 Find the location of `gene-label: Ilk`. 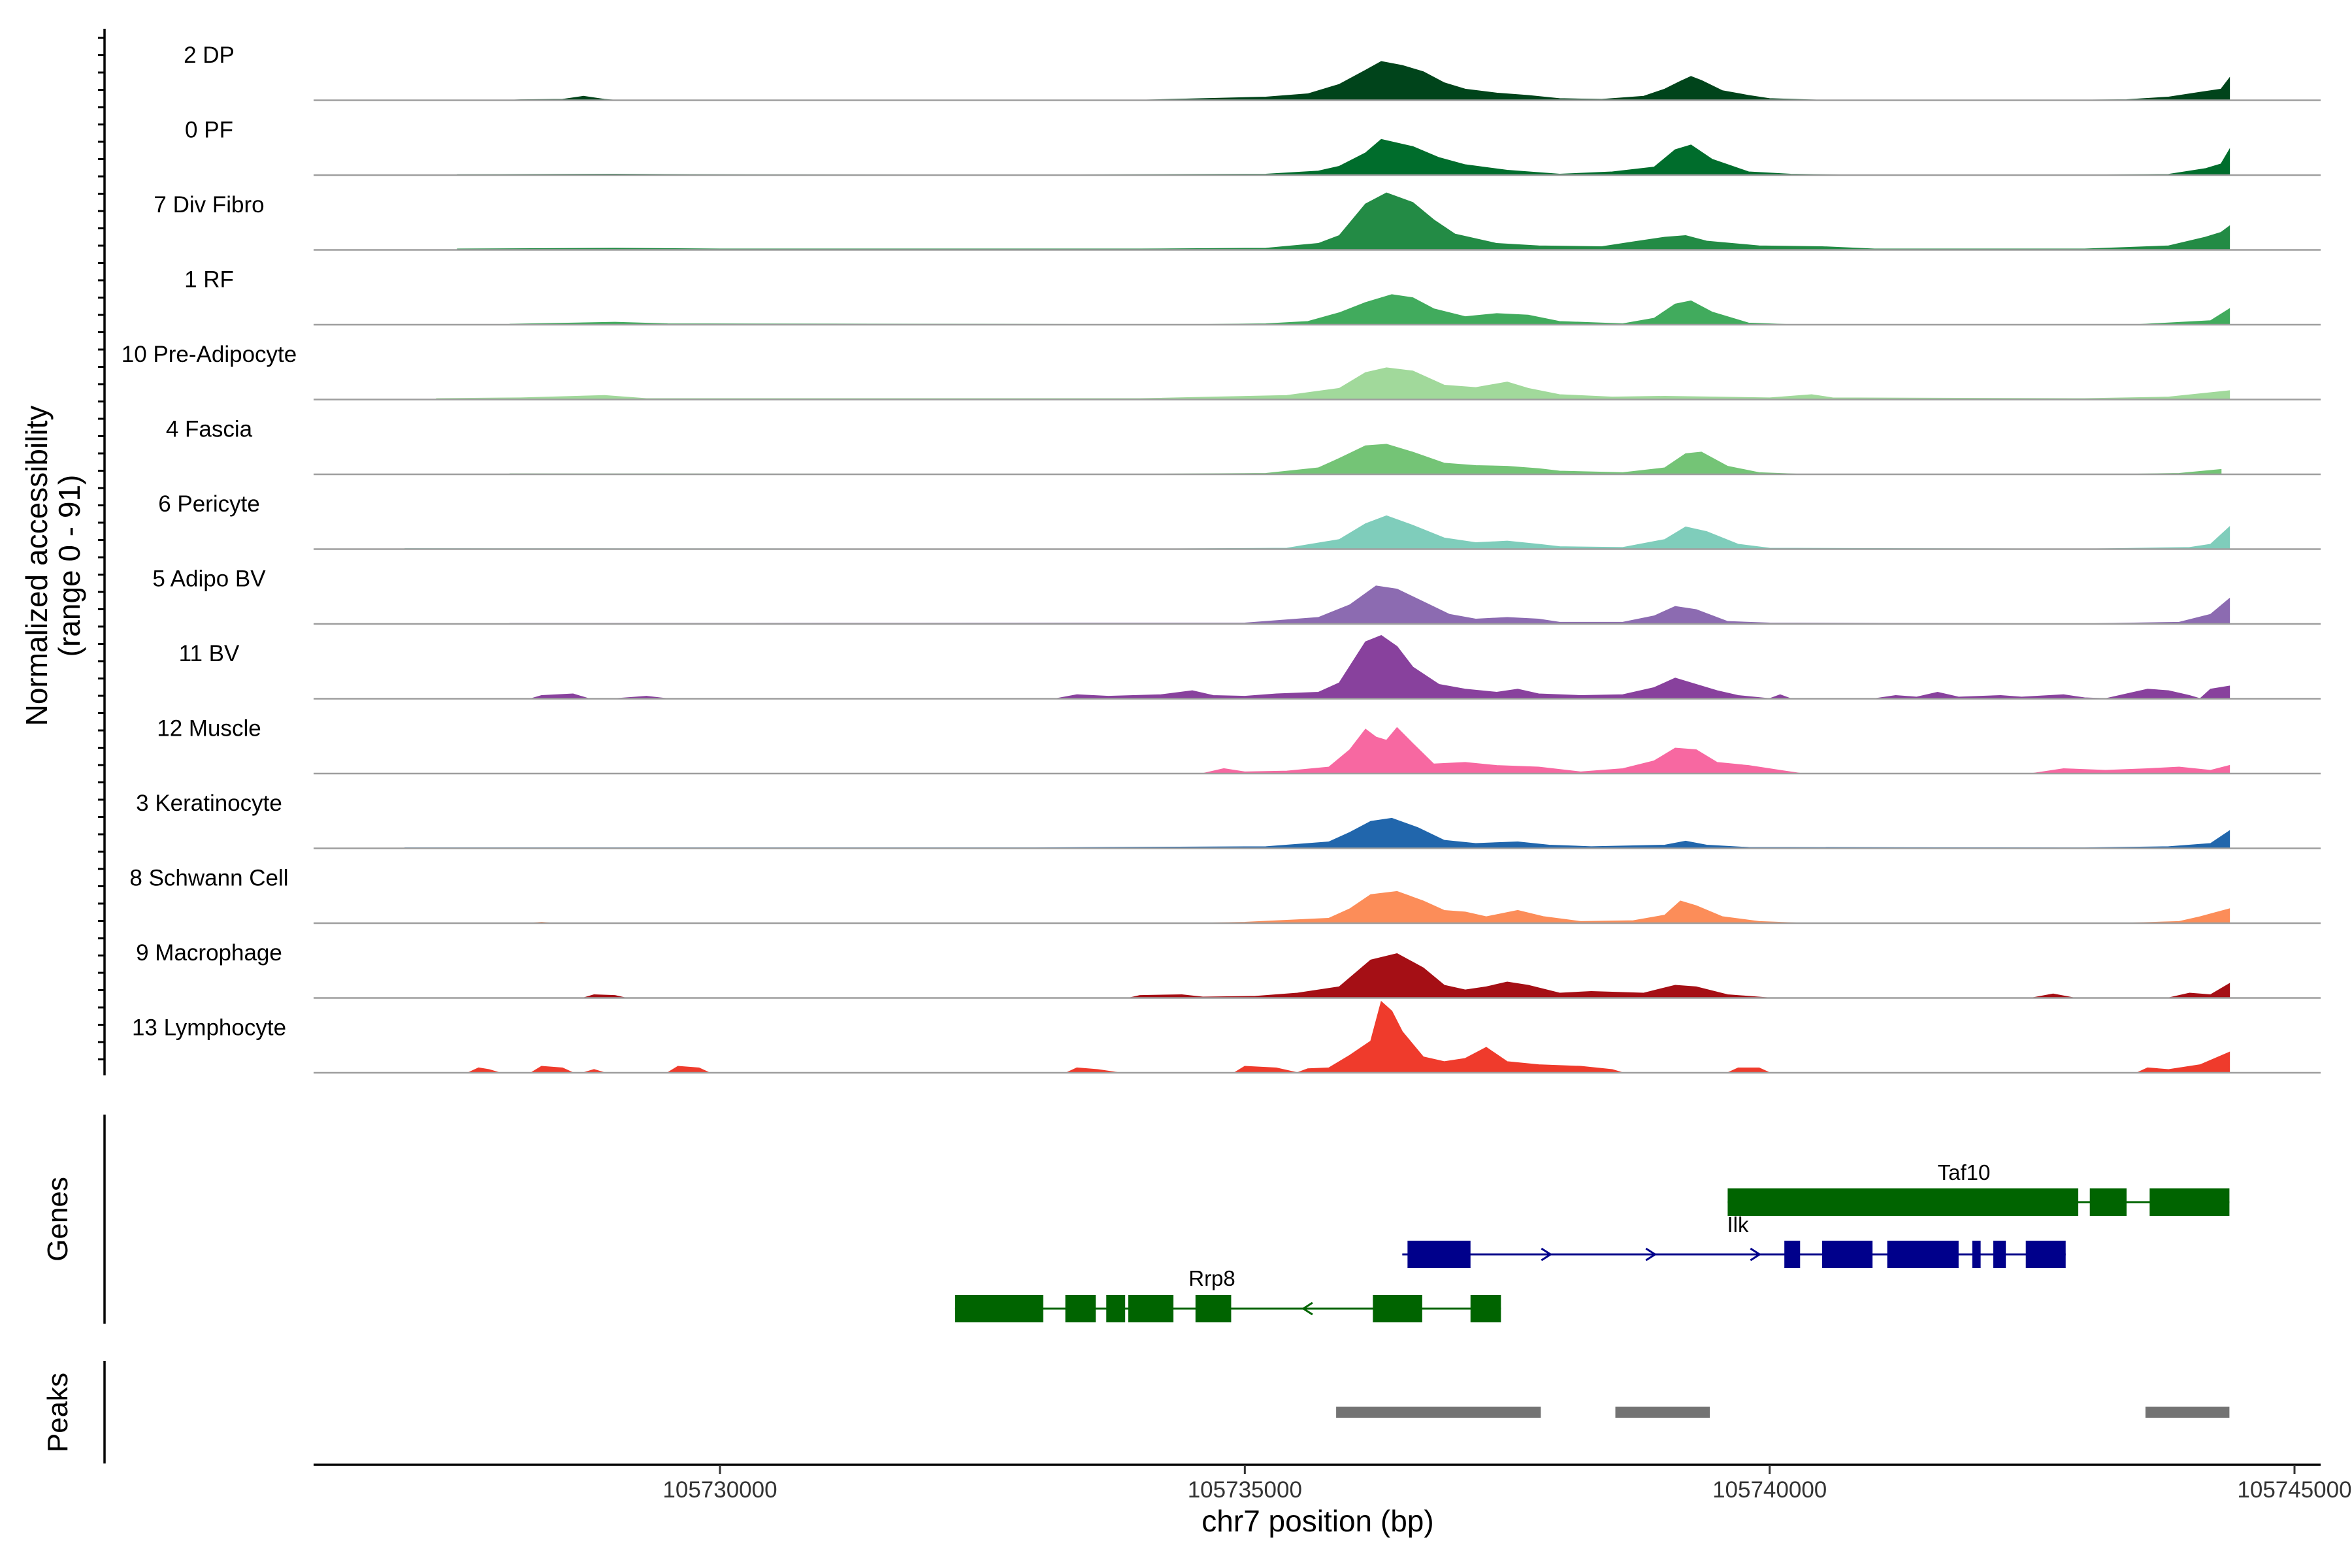

gene-label: Ilk is located at coordinates (1738, 1225).